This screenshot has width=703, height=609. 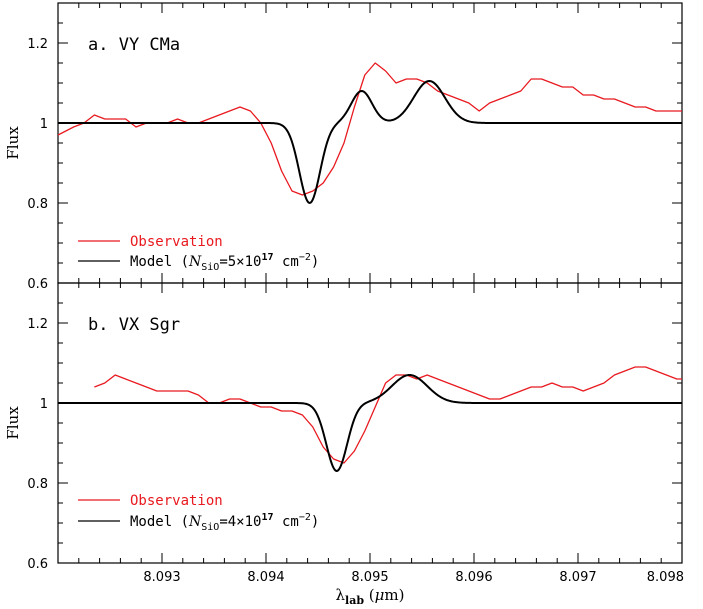 What do you see at coordinates (134, 325) in the screenshot?
I see `panel-b-title: b. VX Sgr` at bounding box center [134, 325].